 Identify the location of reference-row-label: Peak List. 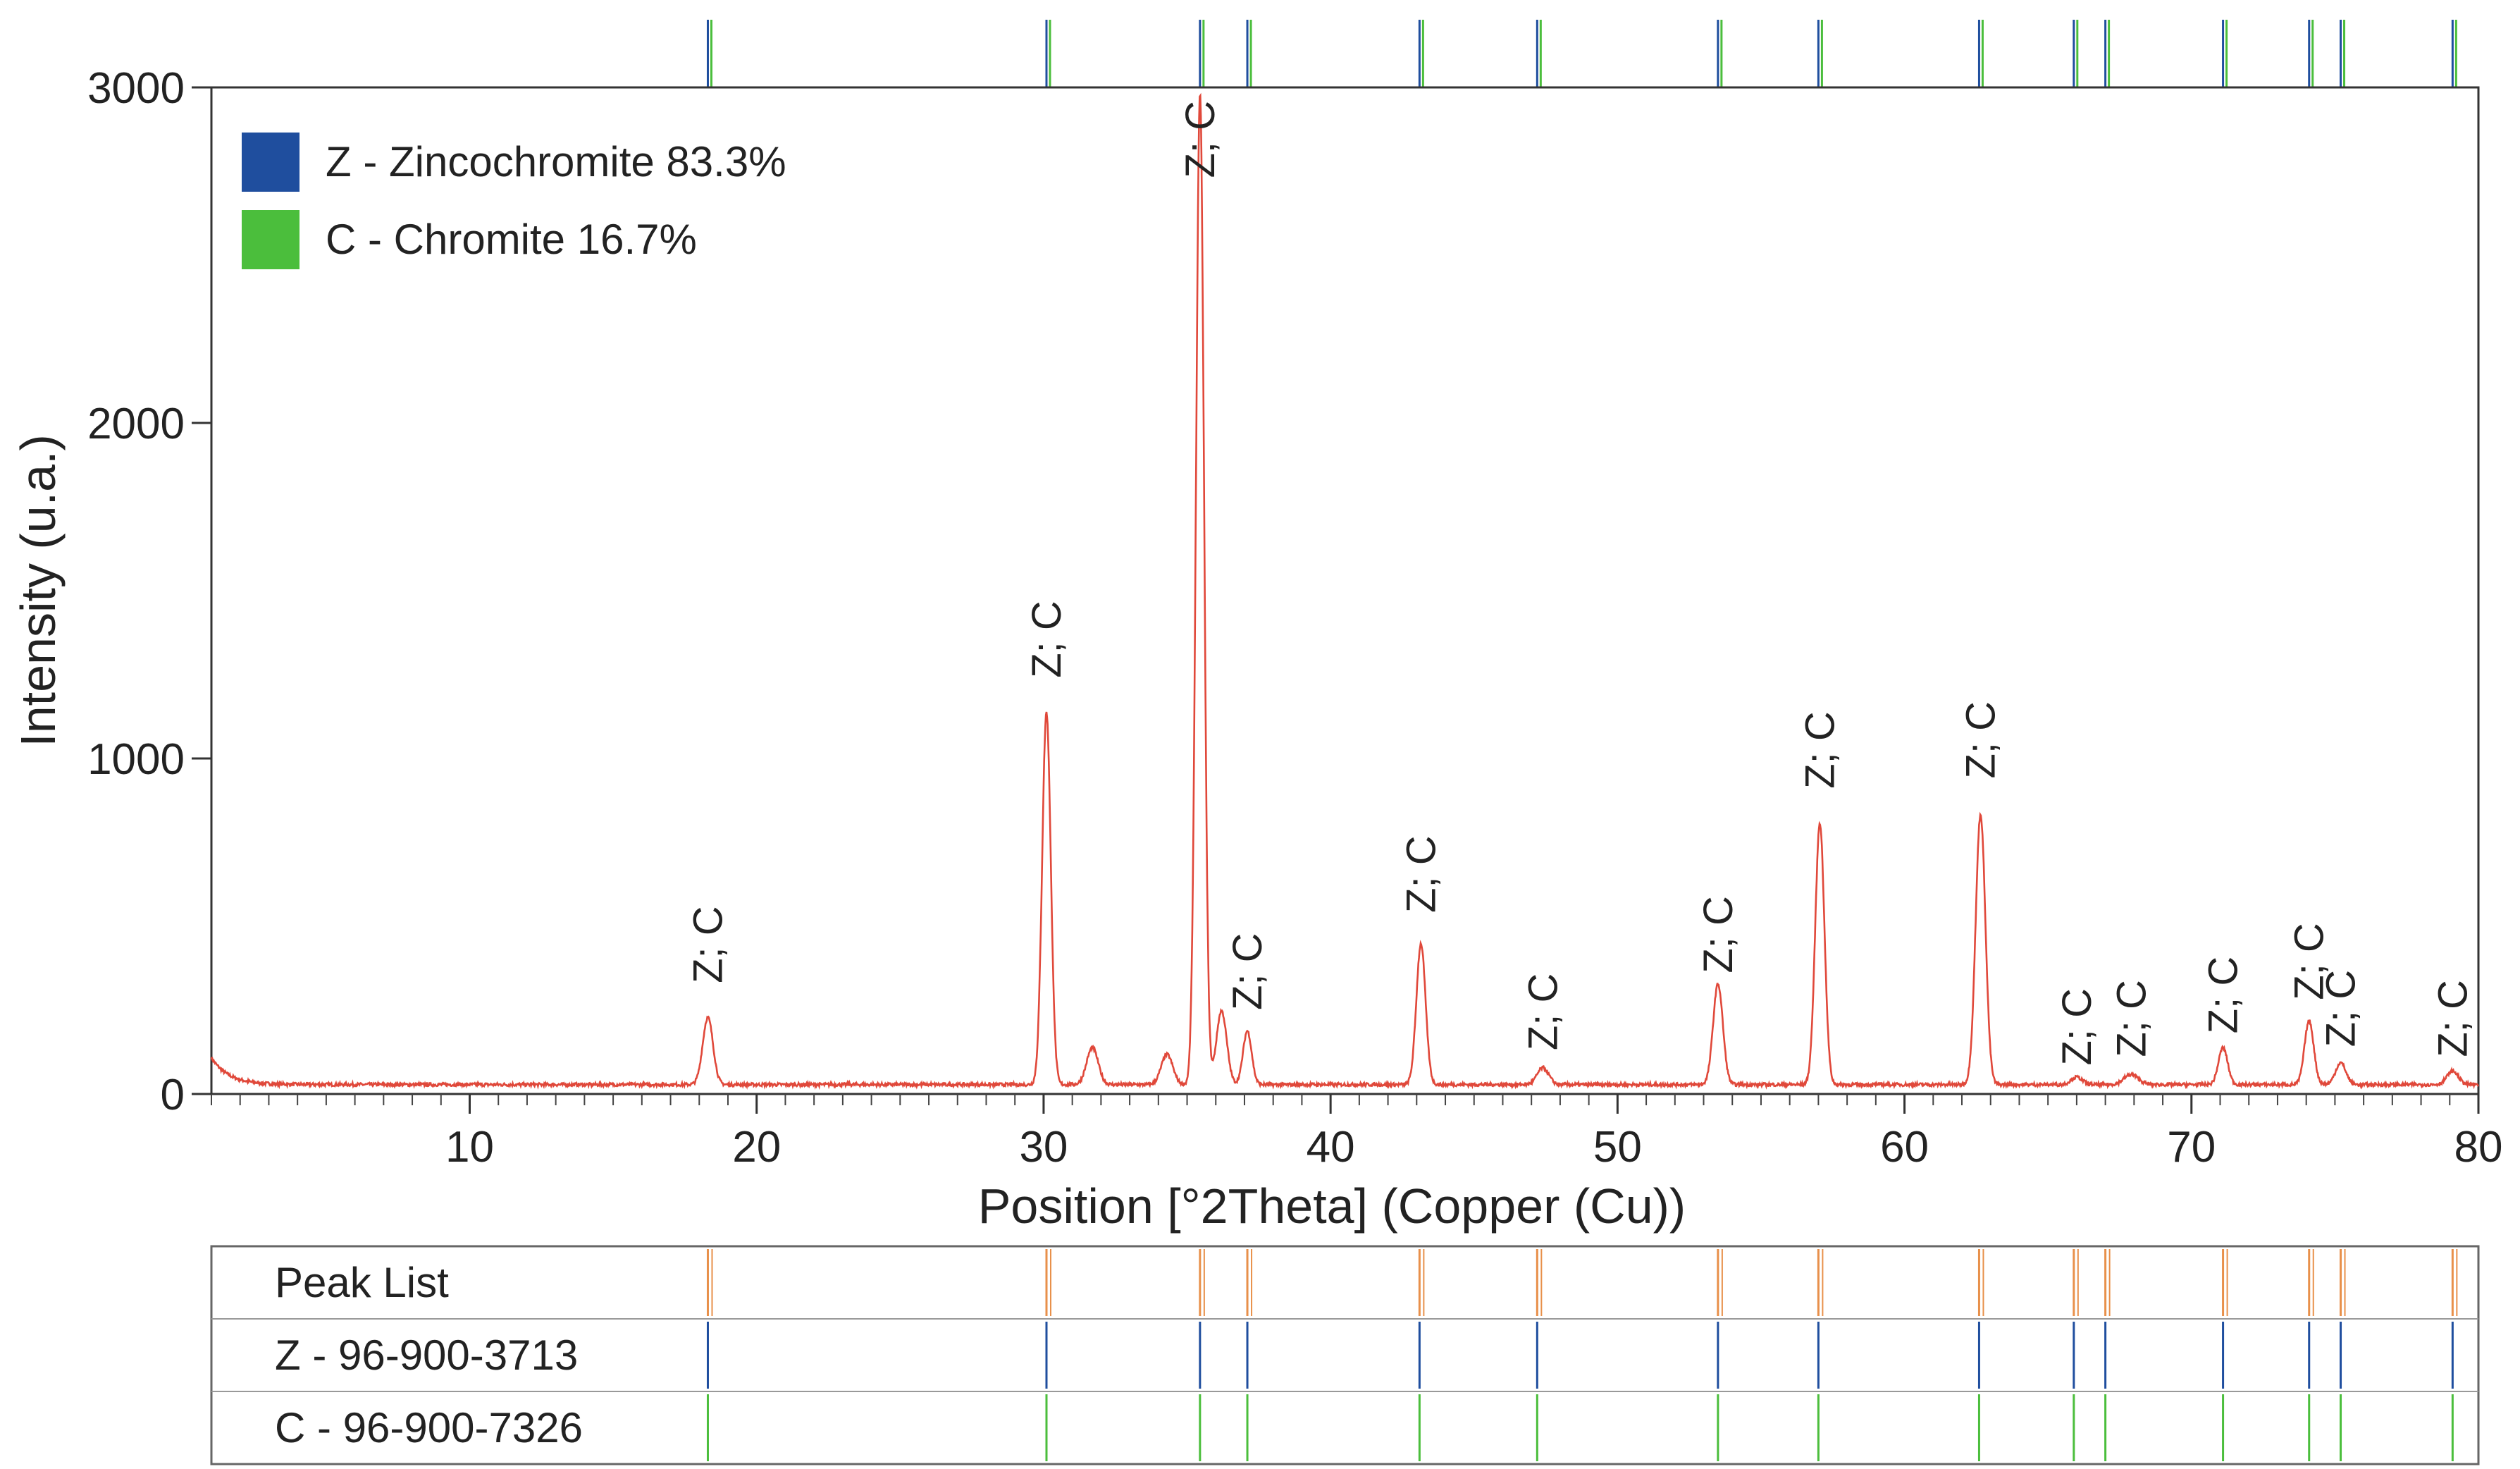
(362, 1282).